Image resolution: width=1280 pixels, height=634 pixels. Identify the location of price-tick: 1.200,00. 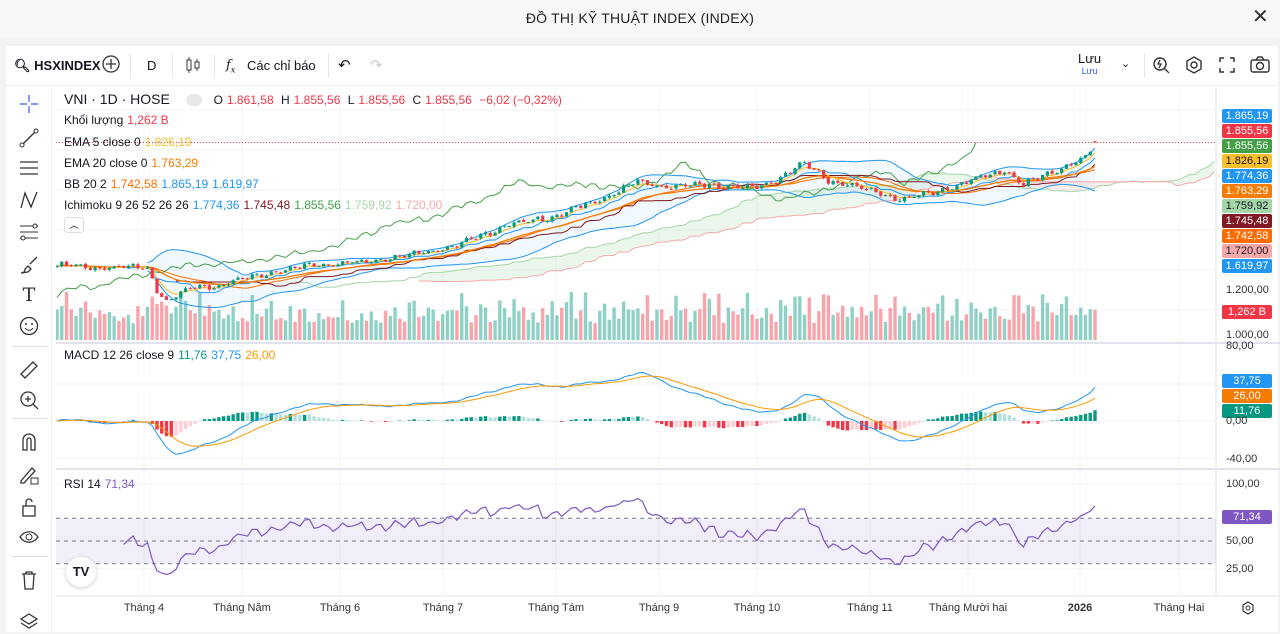
(1247, 290).